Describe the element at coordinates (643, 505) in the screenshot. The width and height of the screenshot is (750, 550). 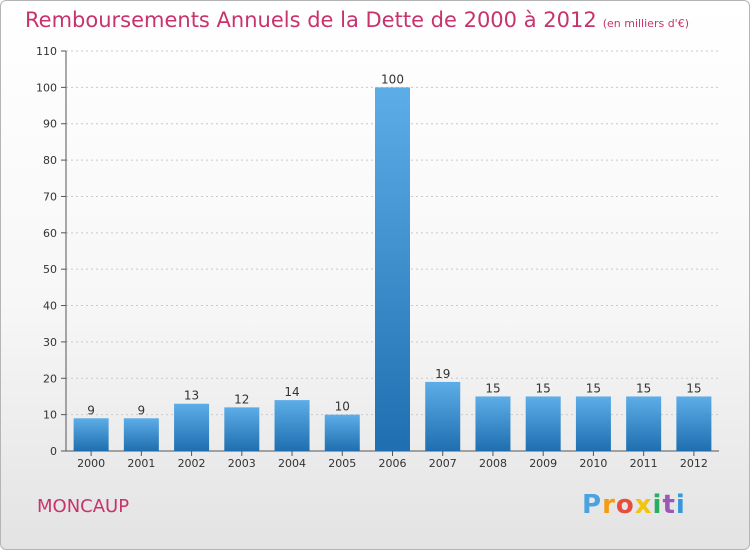
I see `logo-letter: x` at that location.